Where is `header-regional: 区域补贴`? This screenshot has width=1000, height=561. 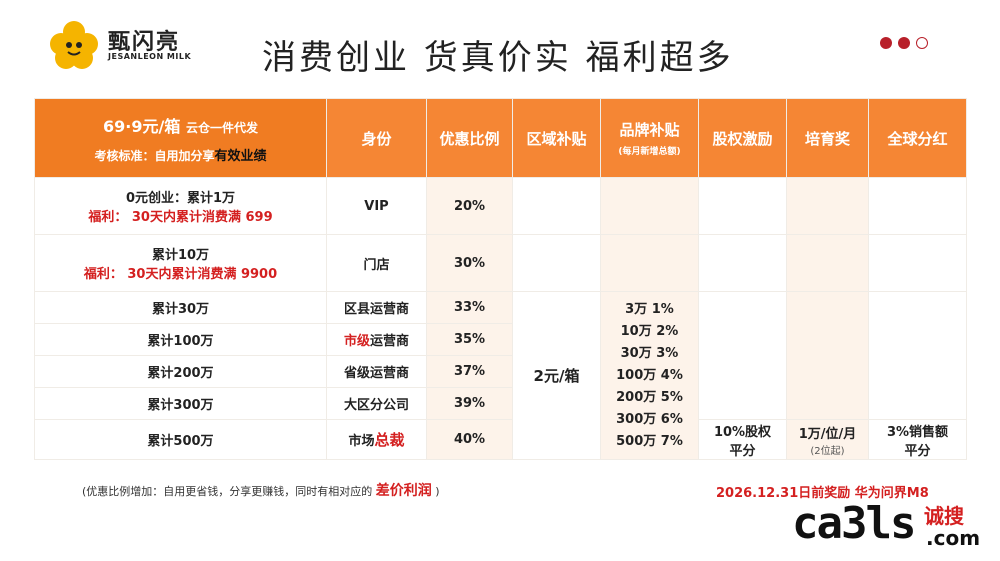
header-regional: 区域补贴 is located at coordinates (556, 138).